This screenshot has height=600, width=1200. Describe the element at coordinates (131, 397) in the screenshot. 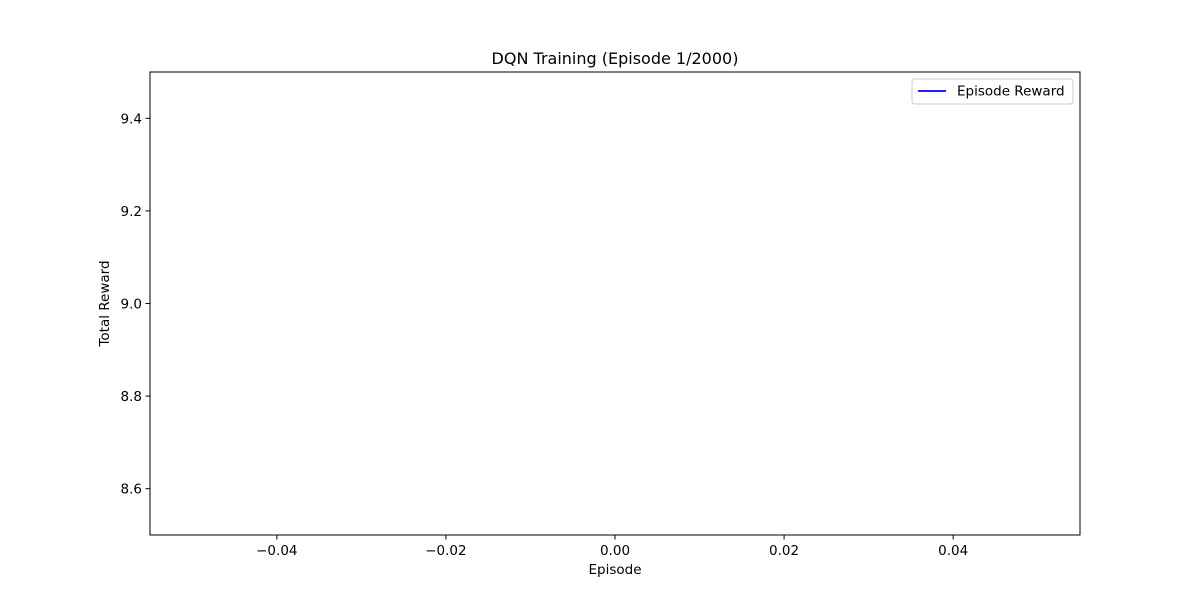

I see `y-tick-label: 8.8` at that location.